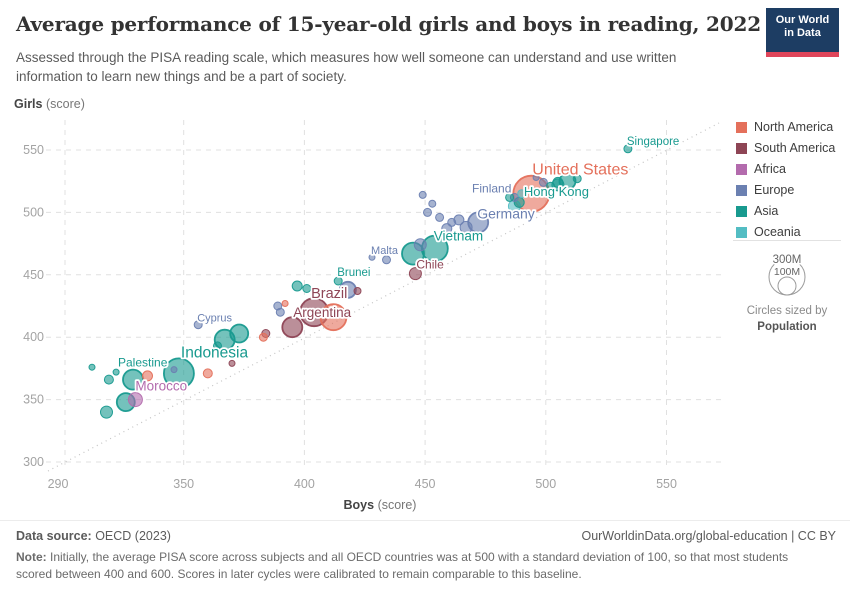 This screenshot has width=850, height=600. What do you see at coordinates (359, 505) in the screenshot?
I see `x-axis-title-bold: Boys` at bounding box center [359, 505].